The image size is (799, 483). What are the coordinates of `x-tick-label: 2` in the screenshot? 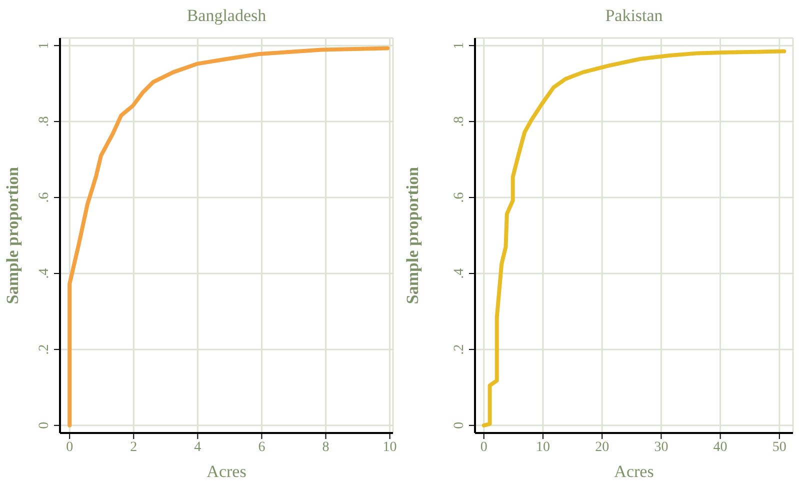 It's located at (134, 447).